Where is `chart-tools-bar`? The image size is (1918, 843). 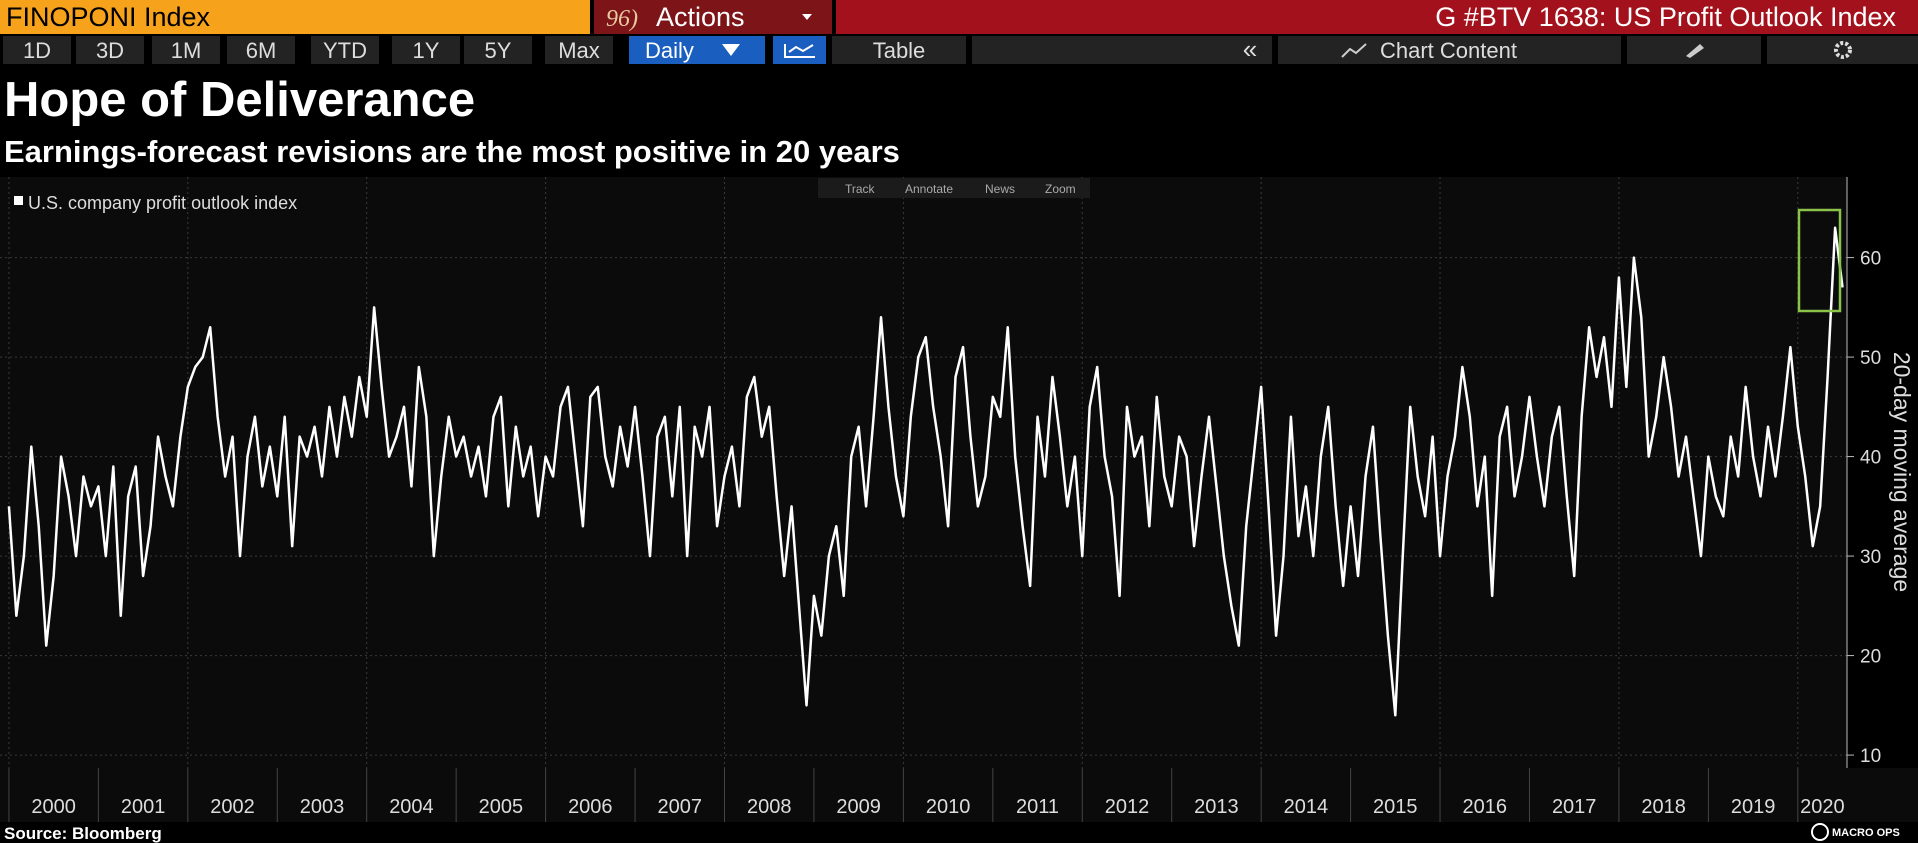 chart-tools-bar is located at coordinates (954, 188).